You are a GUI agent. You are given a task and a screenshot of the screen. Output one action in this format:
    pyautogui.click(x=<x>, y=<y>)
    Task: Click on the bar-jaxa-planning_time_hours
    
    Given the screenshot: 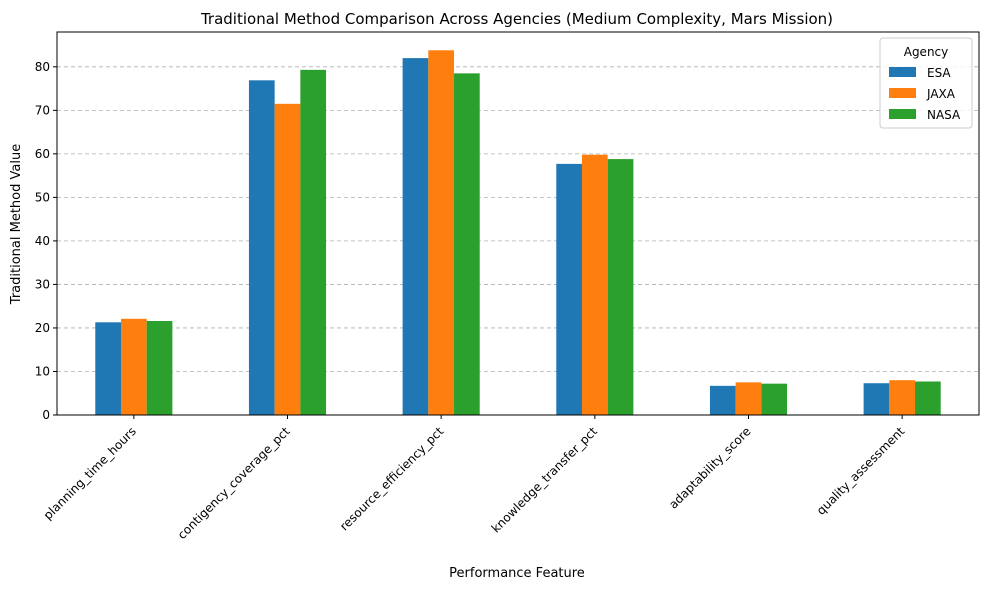 What is the action you would take?
    pyautogui.click(x=133, y=366)
    